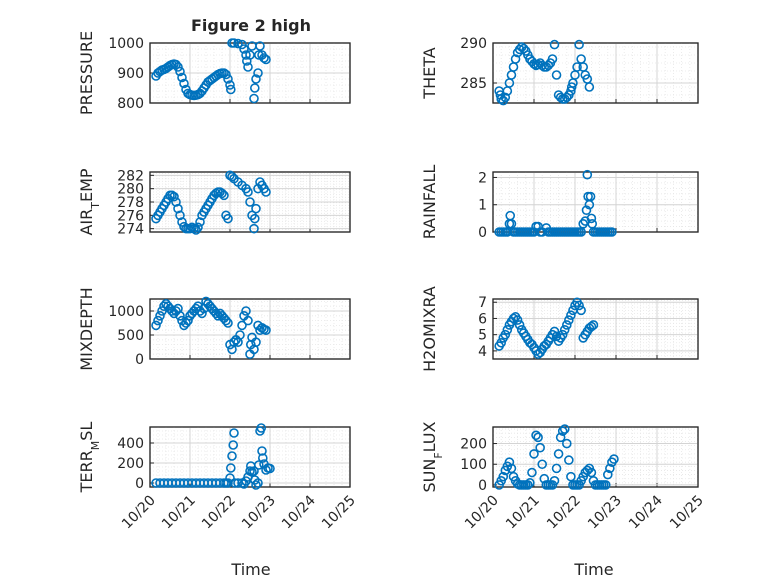 The width and height of the screenshot is (778, 583). I want to click on x-axis-label-left: Time, so click(250, 569).